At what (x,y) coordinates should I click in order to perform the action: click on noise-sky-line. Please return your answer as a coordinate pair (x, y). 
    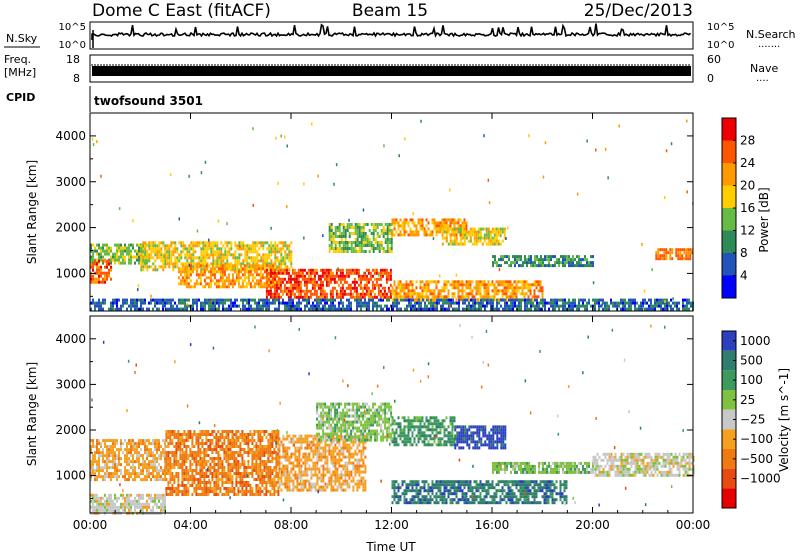
    Looking at the image, I should click on (391, 31).